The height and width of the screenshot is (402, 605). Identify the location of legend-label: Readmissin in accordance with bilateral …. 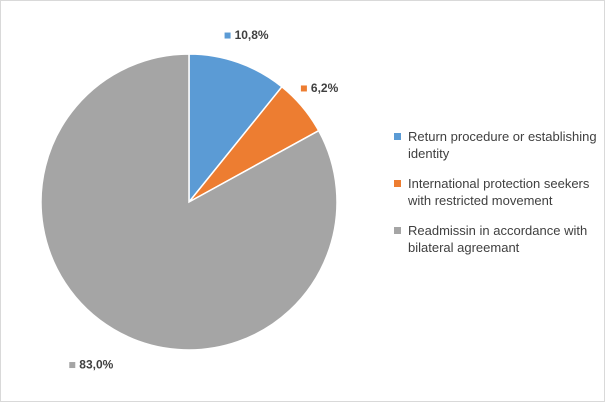
(498, 239).